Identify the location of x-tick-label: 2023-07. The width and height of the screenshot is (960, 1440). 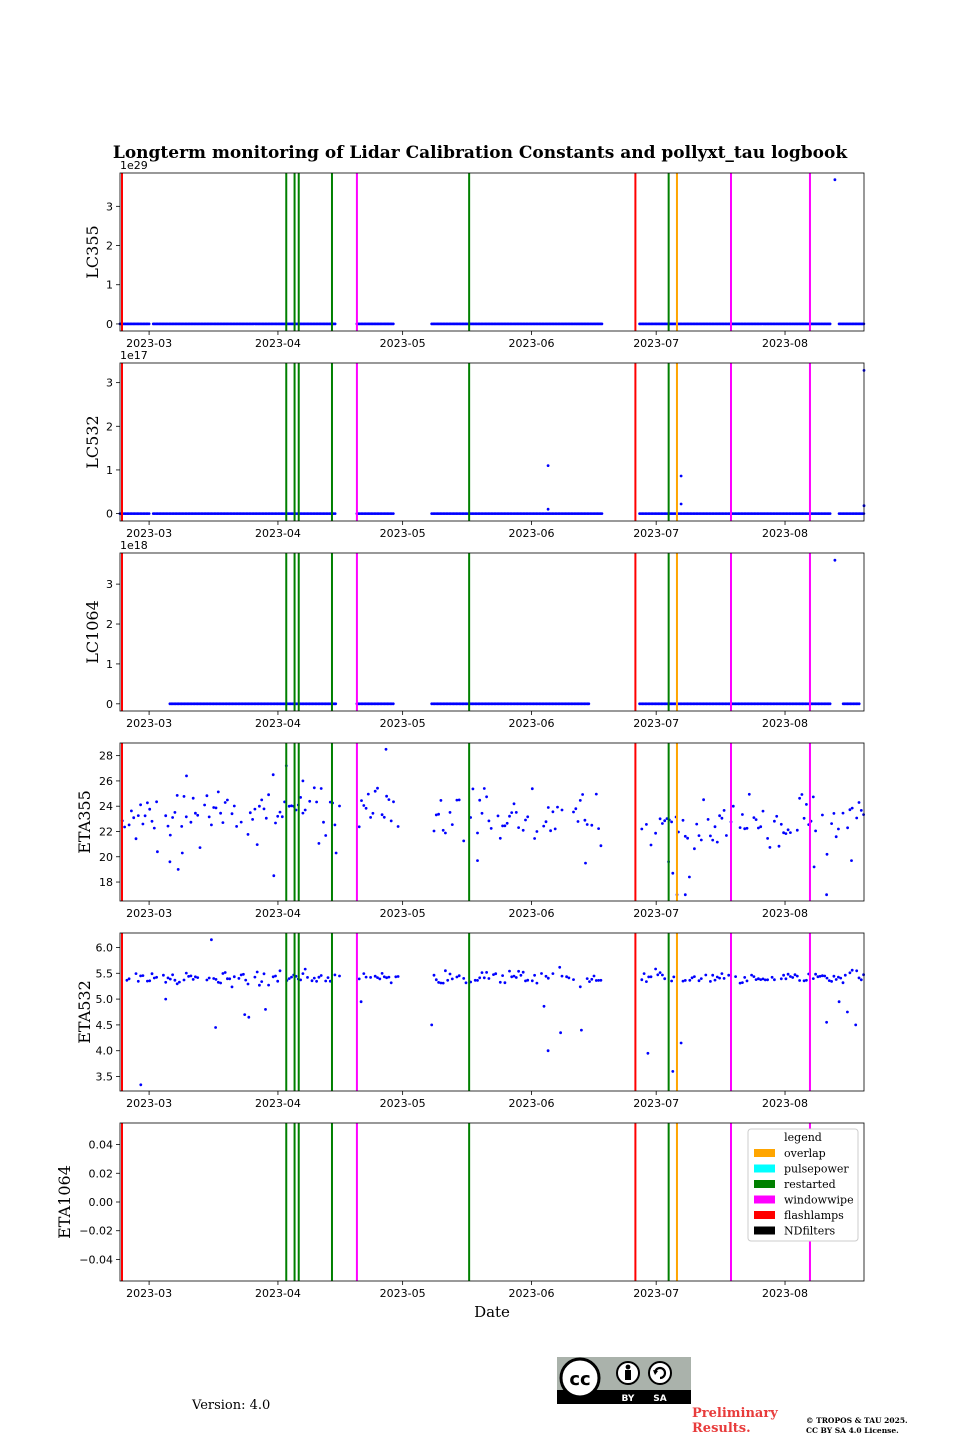
(656, 1293).